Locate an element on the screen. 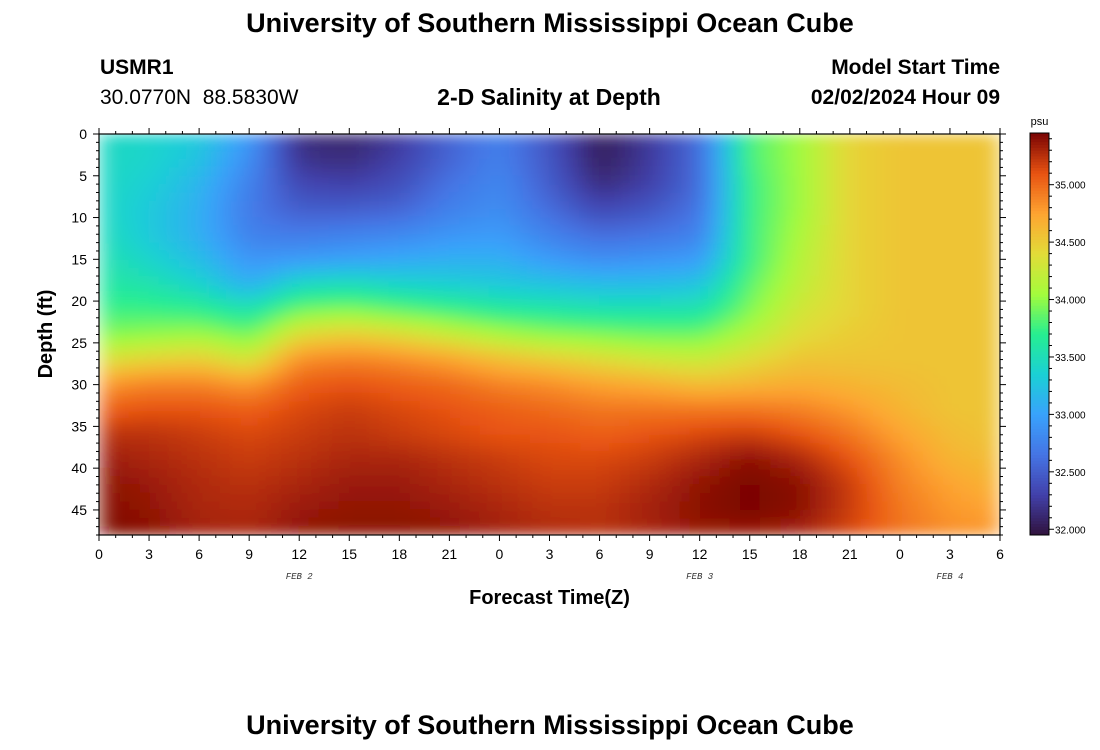 This screenshot has height=750, width=1100. x-tick-label: 3 is located at coordinates (950, 554).